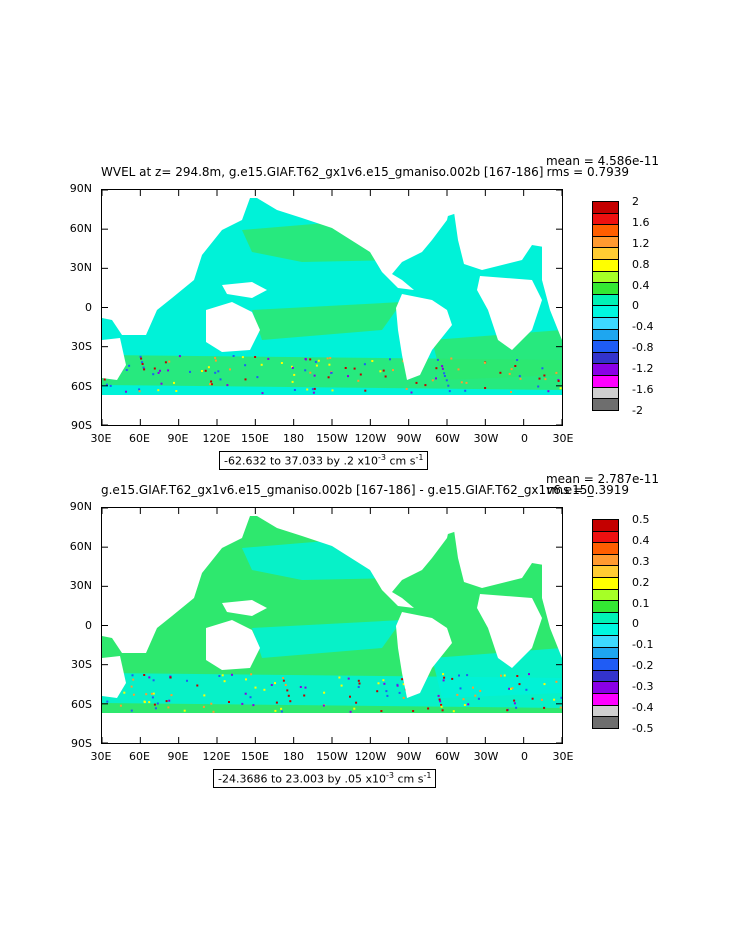 This screenshot has width=733, height=945. Describe the element at coordinates (497, 673) in the screenshot. I see `ocean-band` at that location.